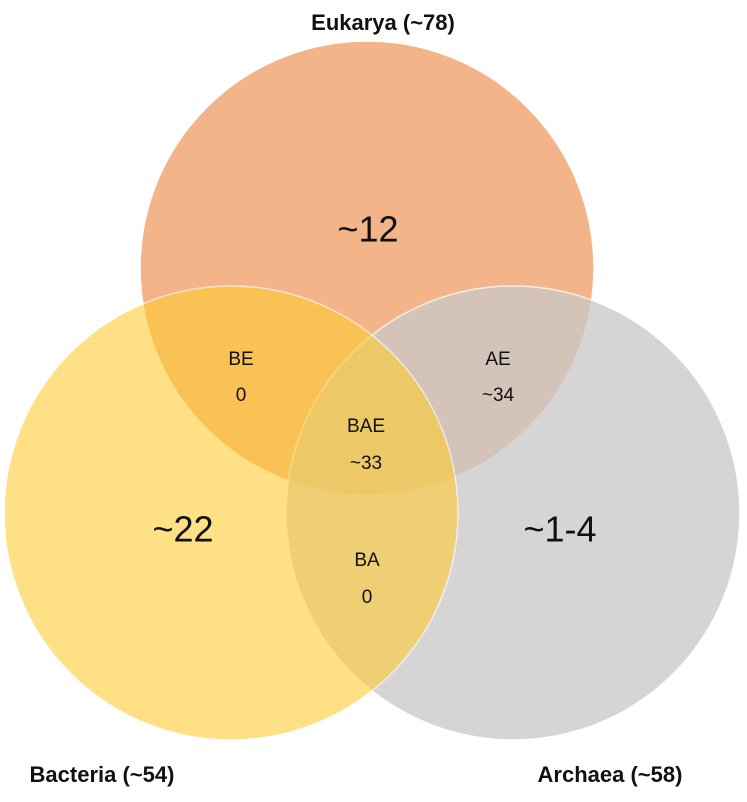 The width and height of the screenshot is (747, 802). I want to click on set-label: Eukarya (~78), so click(383, 22).